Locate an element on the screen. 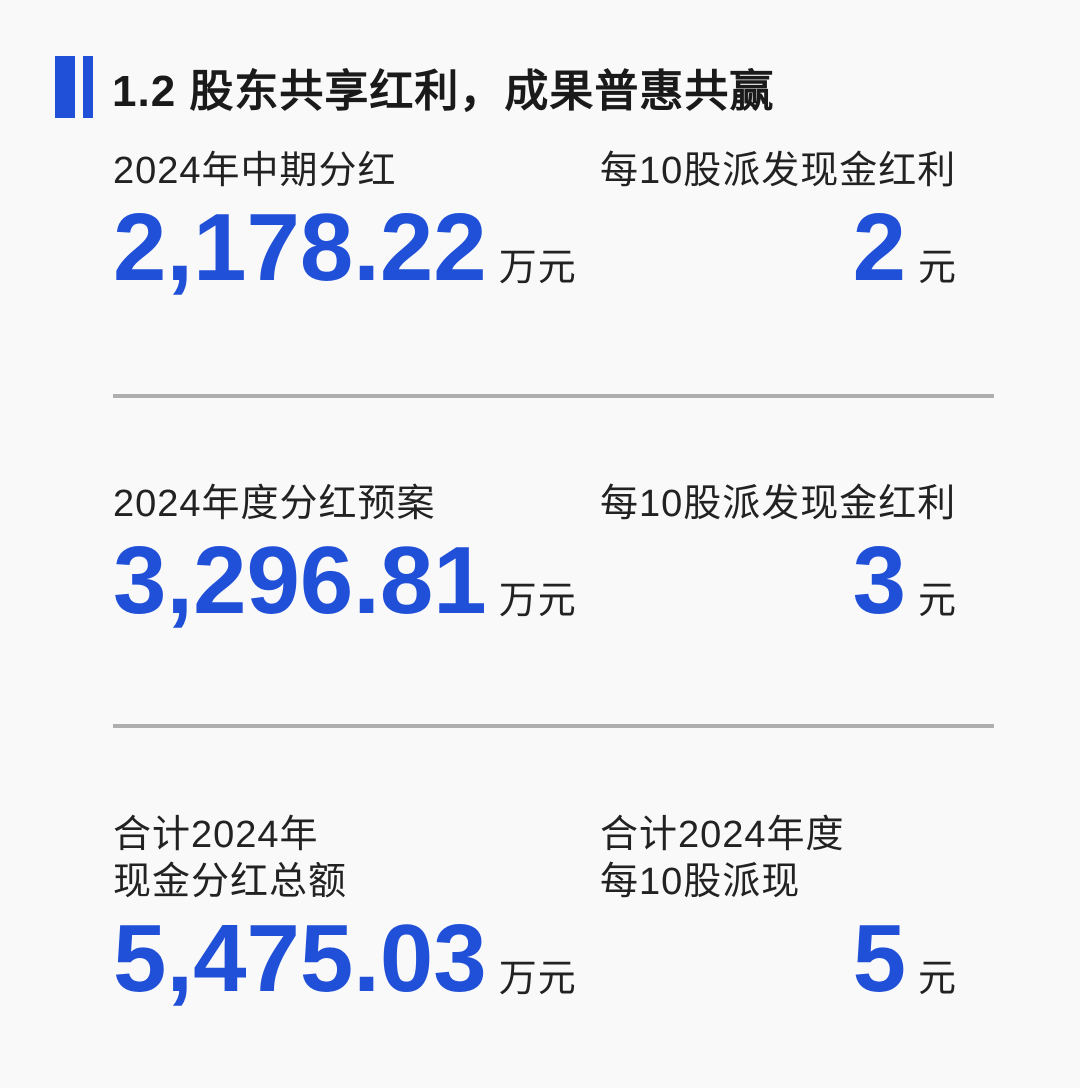  annual-plan-label: 2024年度分红预案 is located at coordinates (274, 504).